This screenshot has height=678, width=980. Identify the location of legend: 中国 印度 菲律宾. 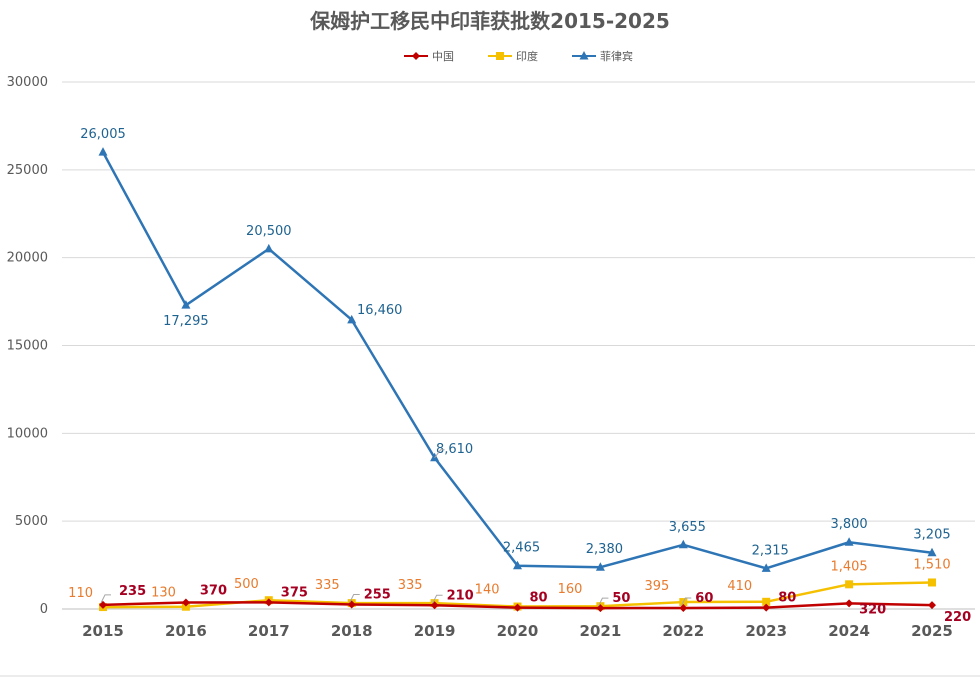
(518, 56).